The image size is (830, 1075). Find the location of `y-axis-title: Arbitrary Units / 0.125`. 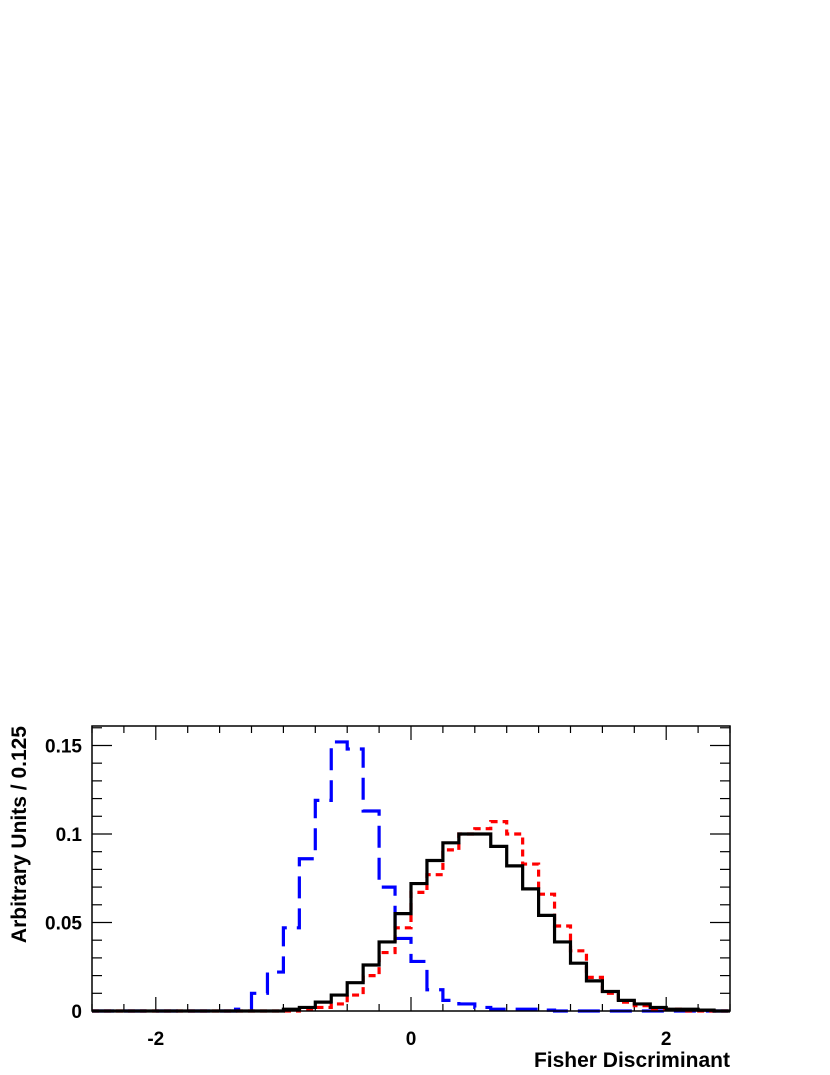

y-axis-title: Arbitrary Units / 0.125 is located at coordinates (19, 834).